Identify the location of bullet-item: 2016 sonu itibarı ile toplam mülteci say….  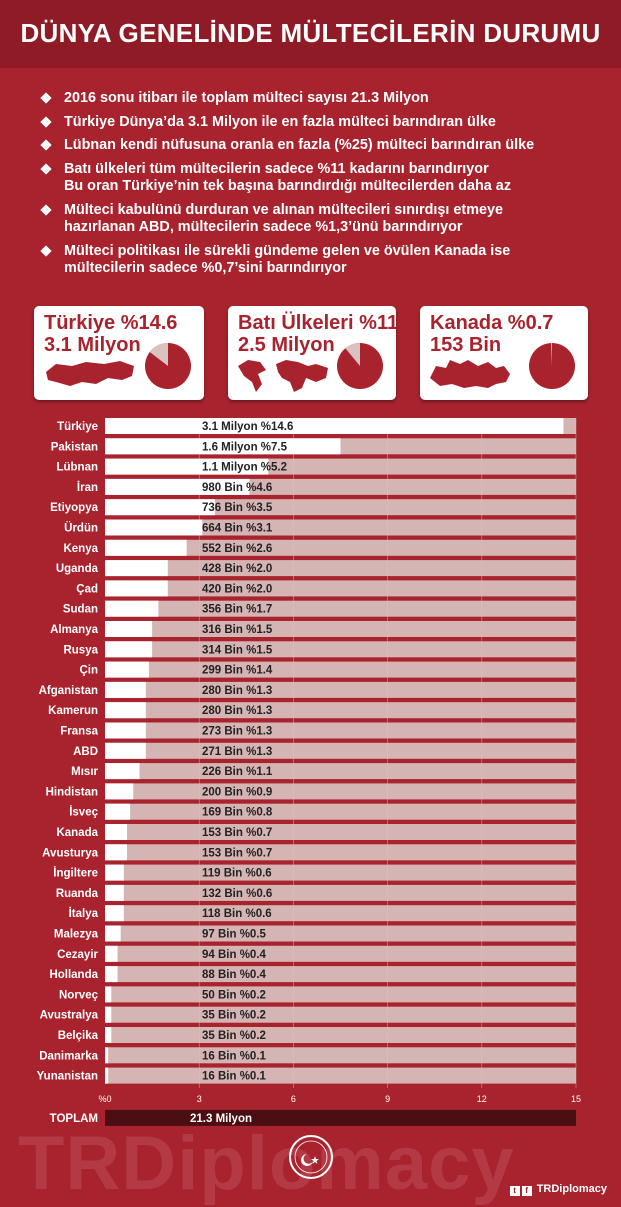
(320, 99).